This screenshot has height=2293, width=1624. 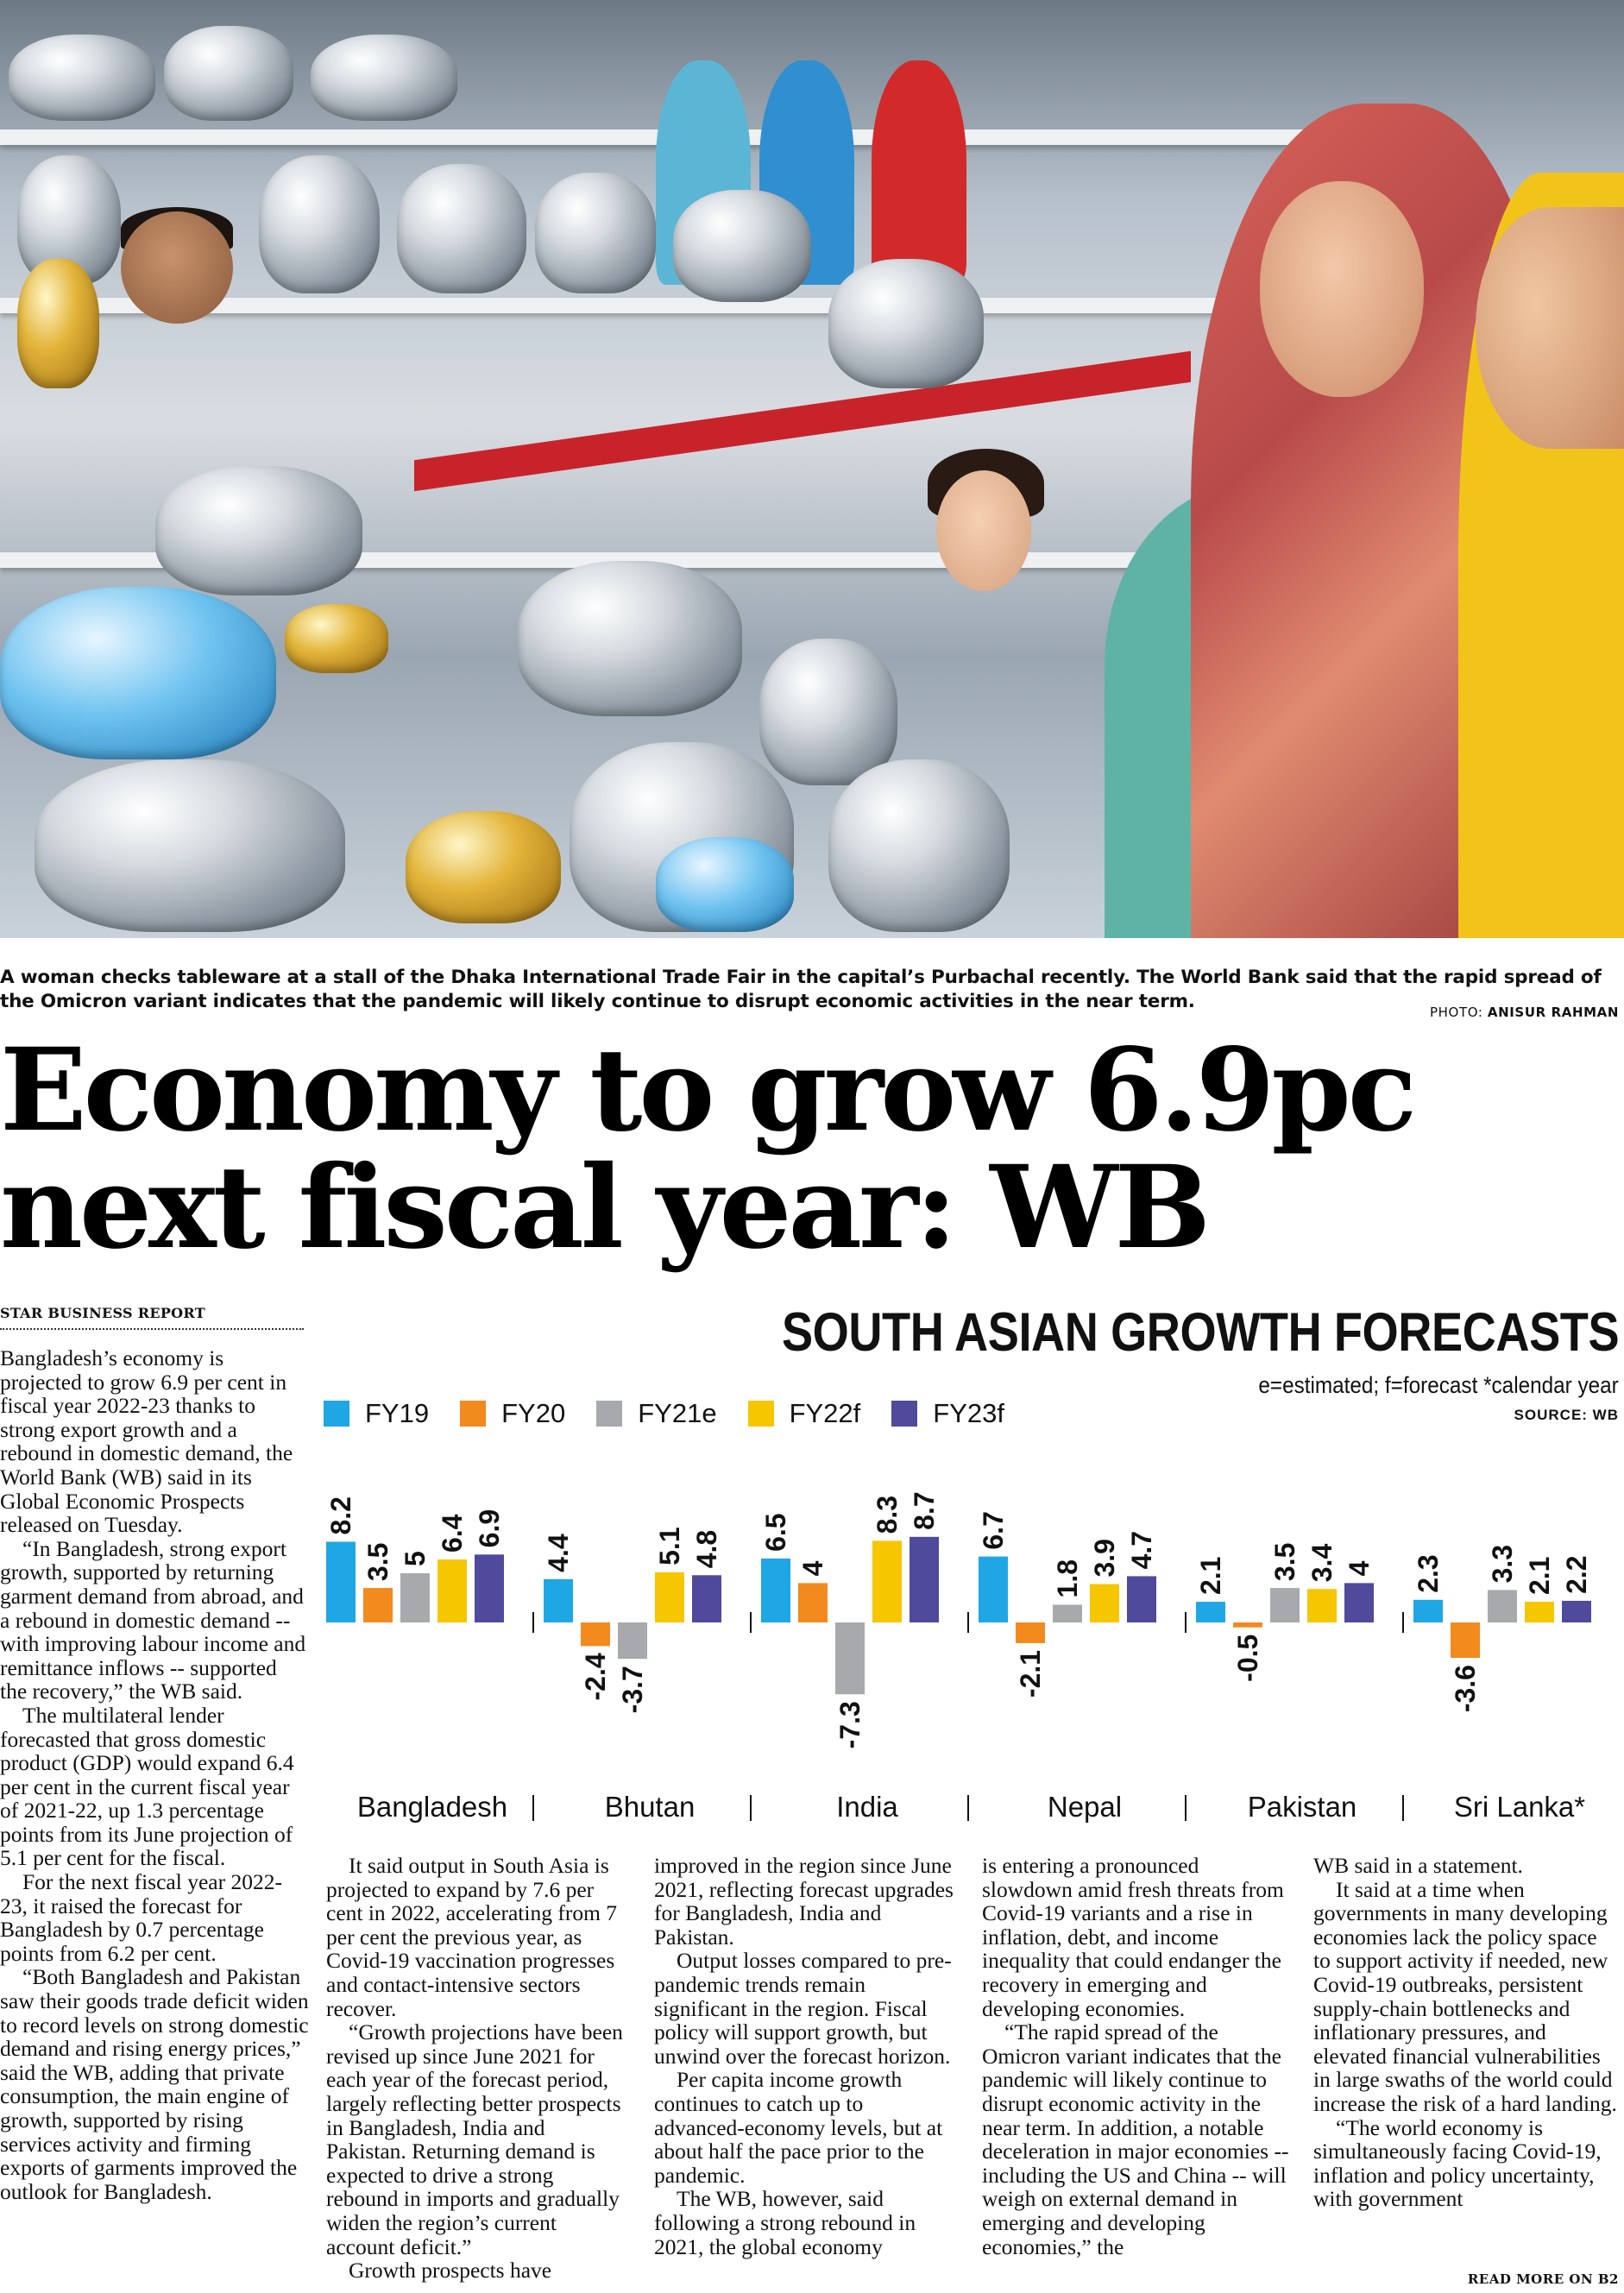 I want to click on bar-value-label: -2.1, so click(x=1030, y=1674).